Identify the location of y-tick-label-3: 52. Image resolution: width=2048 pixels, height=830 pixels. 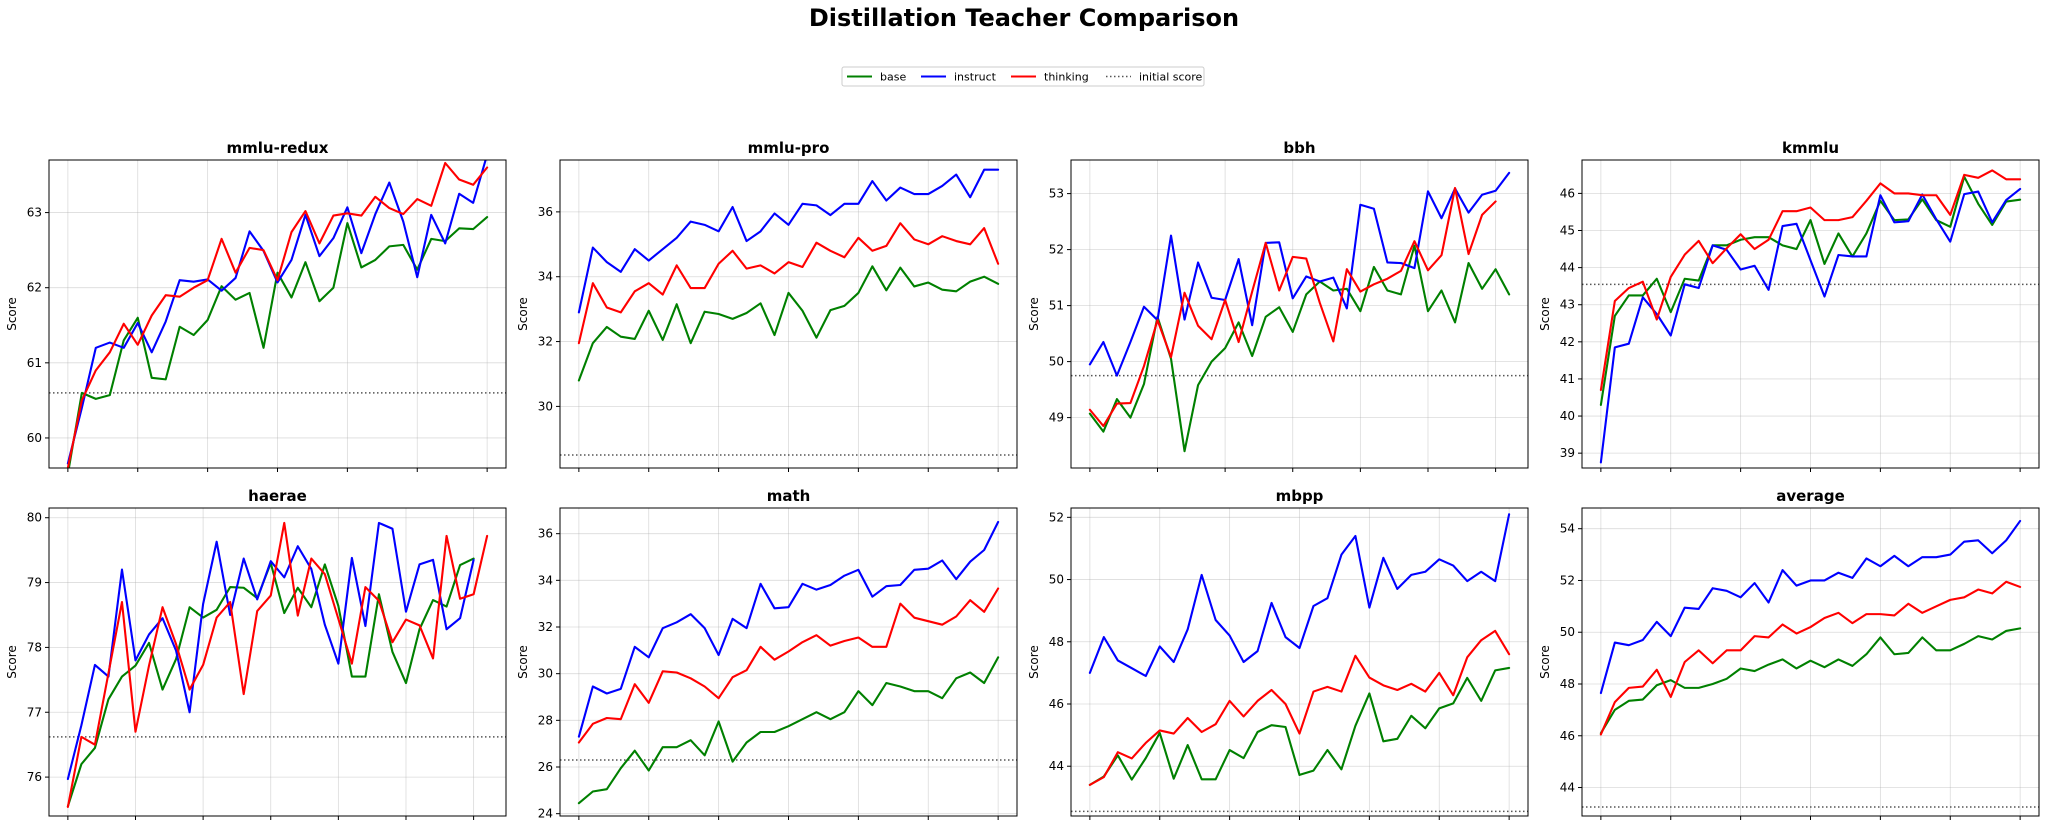
(1056, 250).